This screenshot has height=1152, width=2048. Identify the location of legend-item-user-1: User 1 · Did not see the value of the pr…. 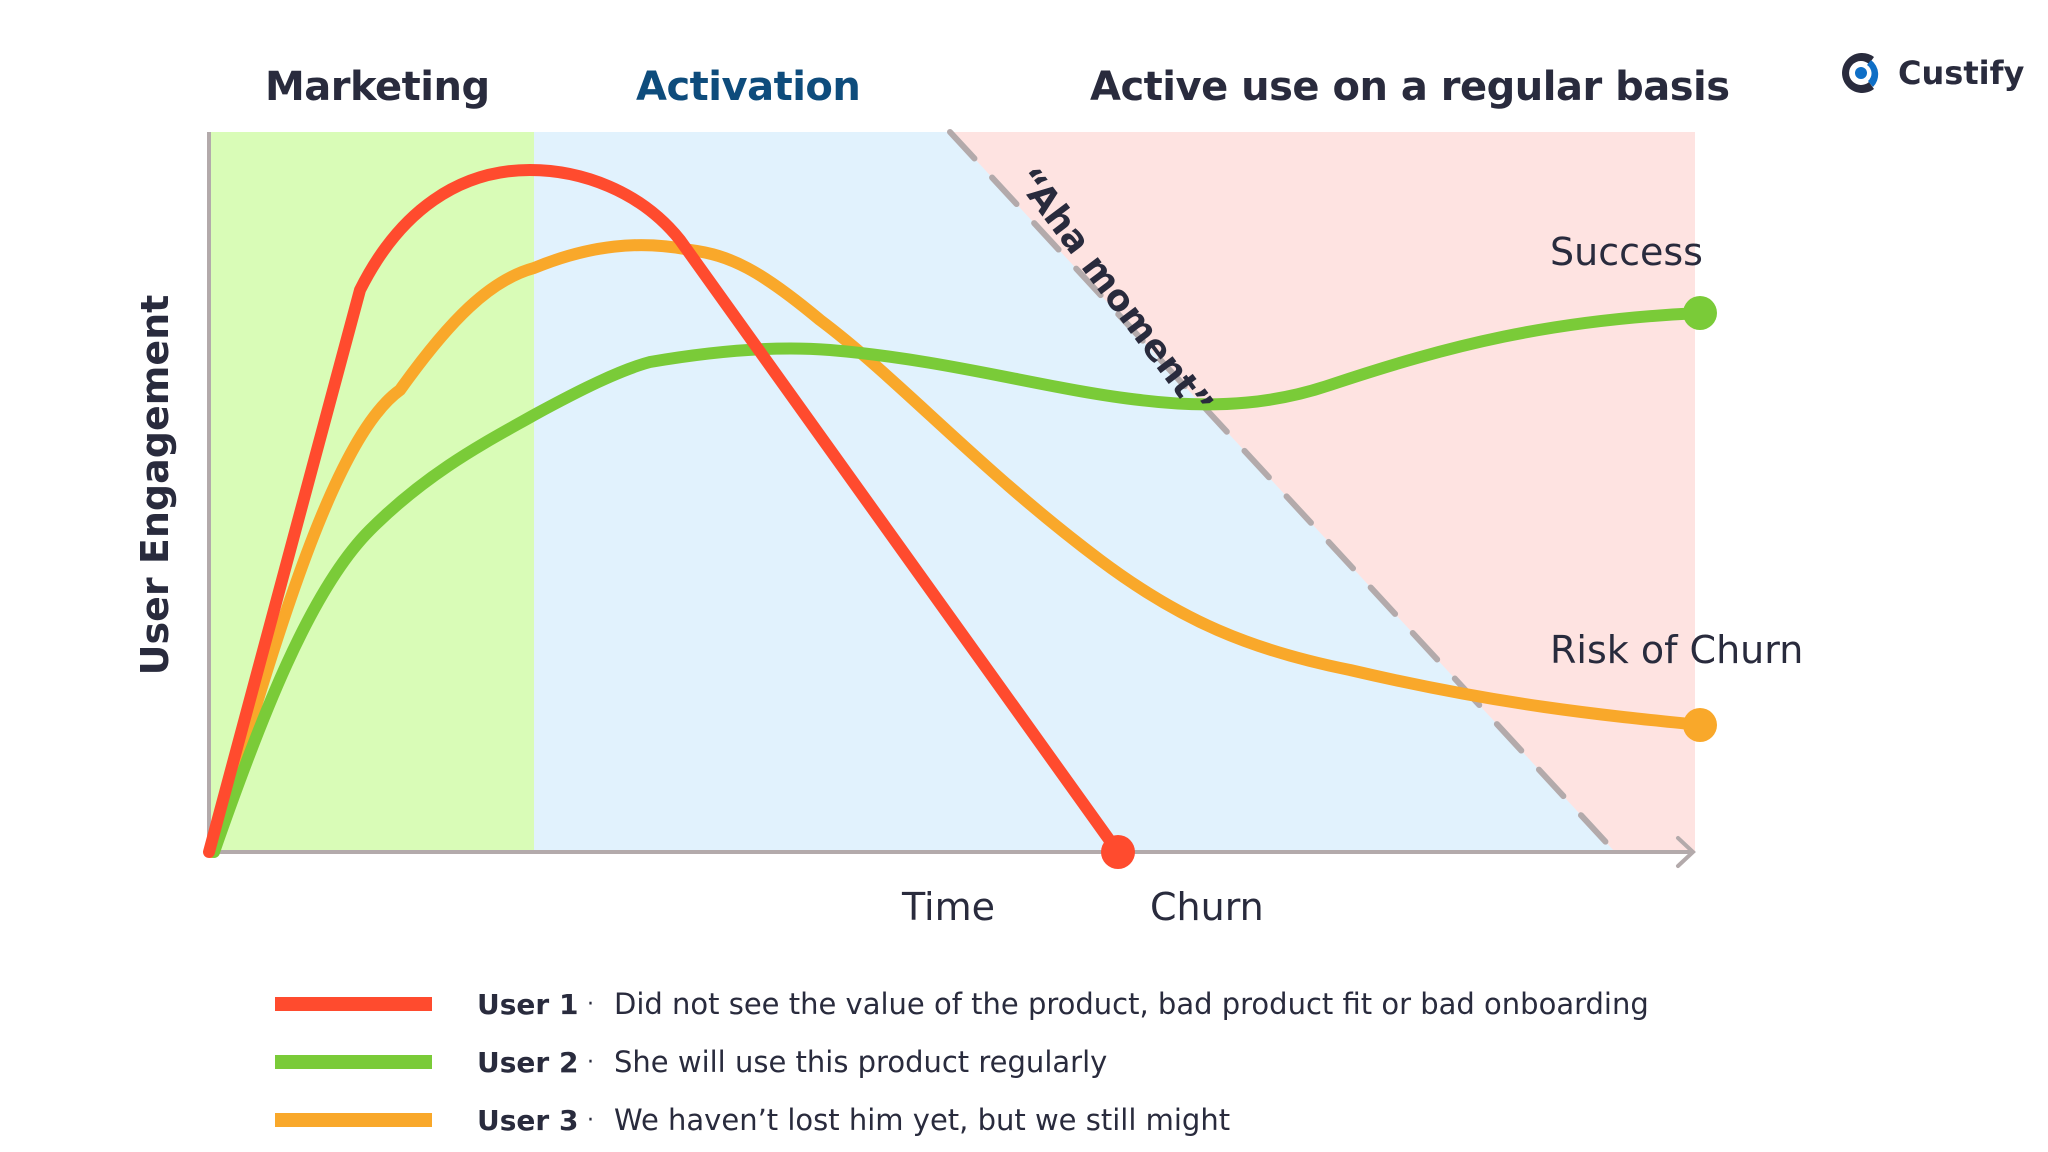
(962, 1004).